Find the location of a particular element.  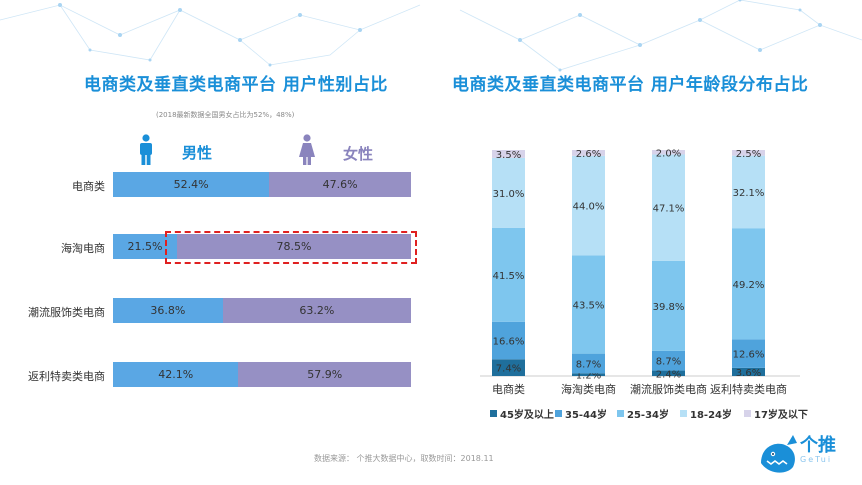

gender-category-label: 潮流服饰类电商 is located at coordinates (66, 312).